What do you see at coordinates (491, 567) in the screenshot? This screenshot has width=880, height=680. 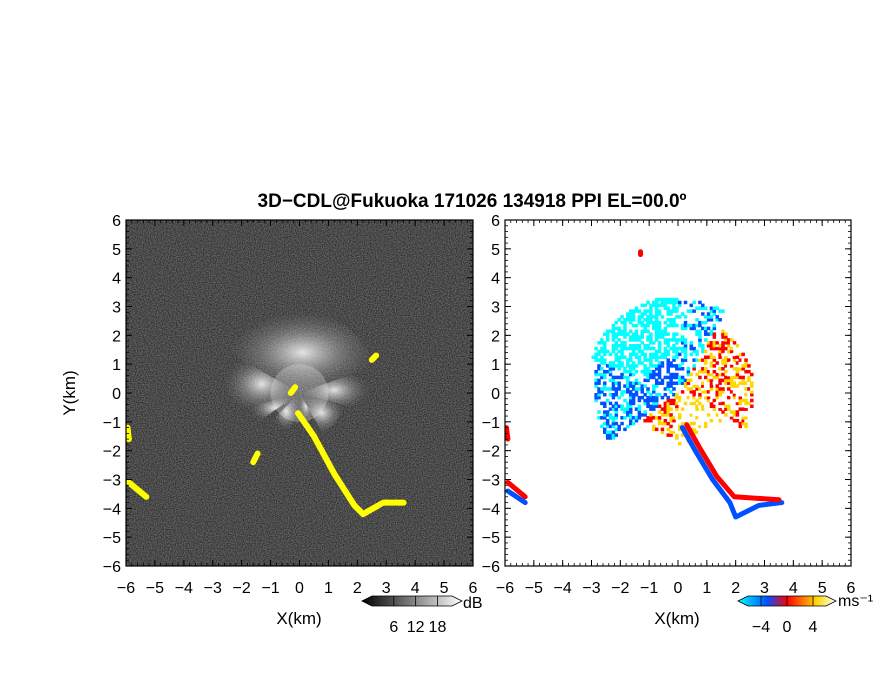 I see `velocity-ytick-label: −6` at bounding box center [491, 567].